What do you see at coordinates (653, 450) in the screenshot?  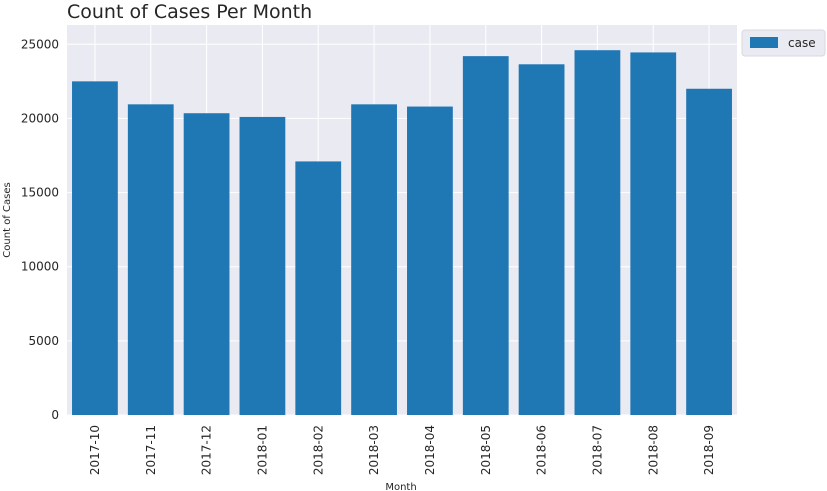 I see `x-tick-label: 2018-08` at bounding box center [653, 450].